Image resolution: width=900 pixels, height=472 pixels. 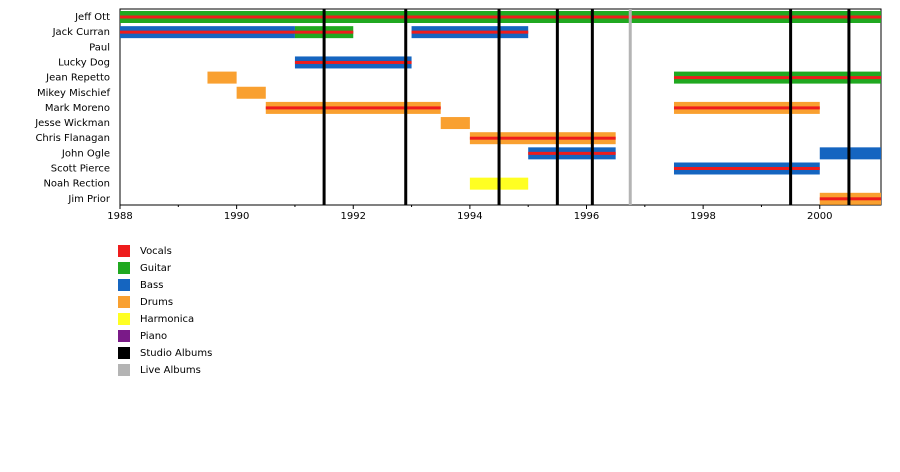 I want to click on x-tick-label: 1988, so click(x=119, y=216).